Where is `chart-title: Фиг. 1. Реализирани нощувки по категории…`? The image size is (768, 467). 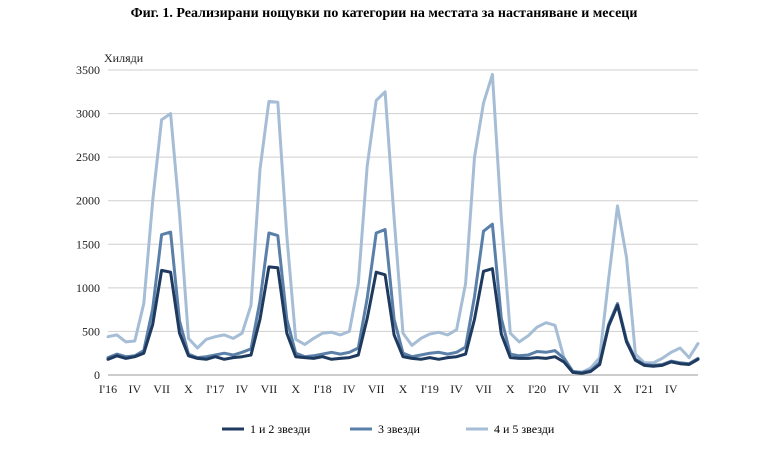
chart-title: Фиг. 1. Реализирани нощувки по категории… is located at coordinates (384, 13).